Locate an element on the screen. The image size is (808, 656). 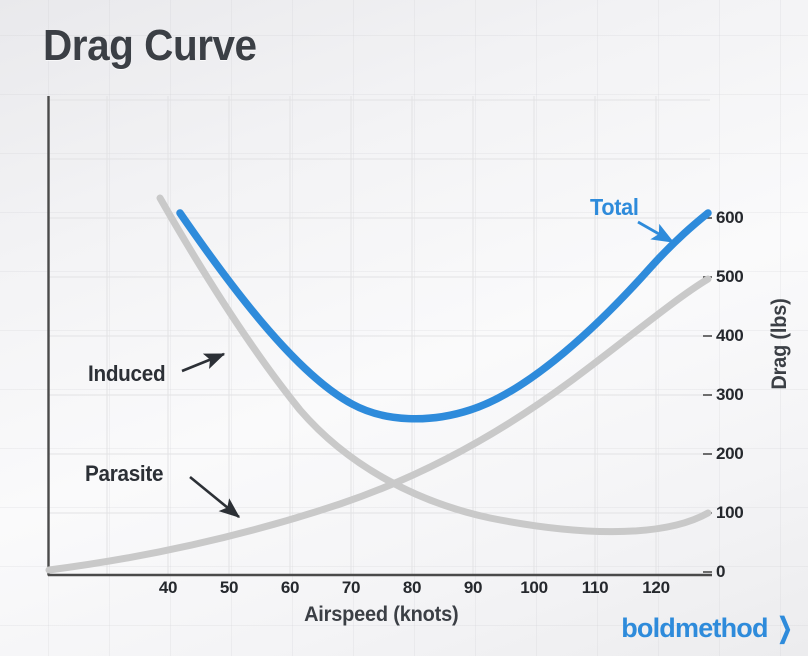
x-tick-label: 40 is located at coordinates (168, 587).